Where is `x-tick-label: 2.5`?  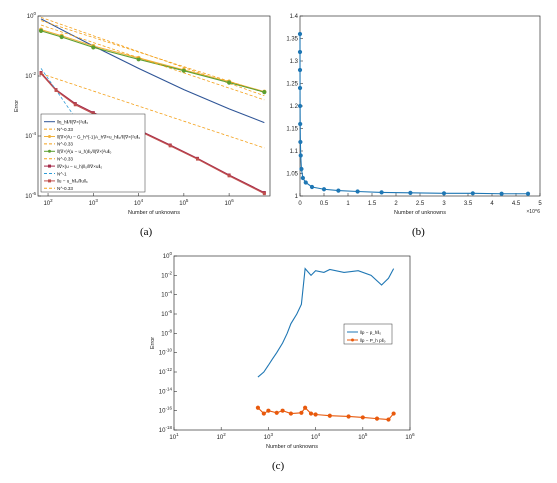 x-tick-label: 2.5 is located at coordinates (420, 204).